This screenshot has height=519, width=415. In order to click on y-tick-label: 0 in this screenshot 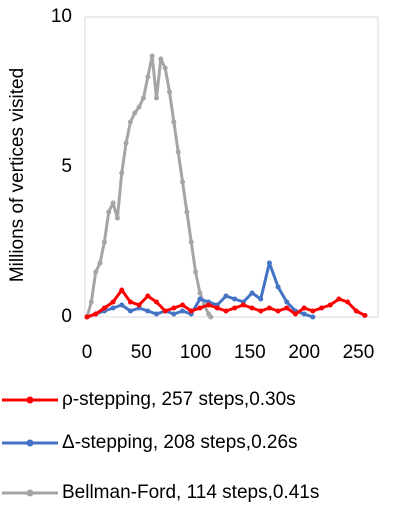, I will do `click(66, 316)`.